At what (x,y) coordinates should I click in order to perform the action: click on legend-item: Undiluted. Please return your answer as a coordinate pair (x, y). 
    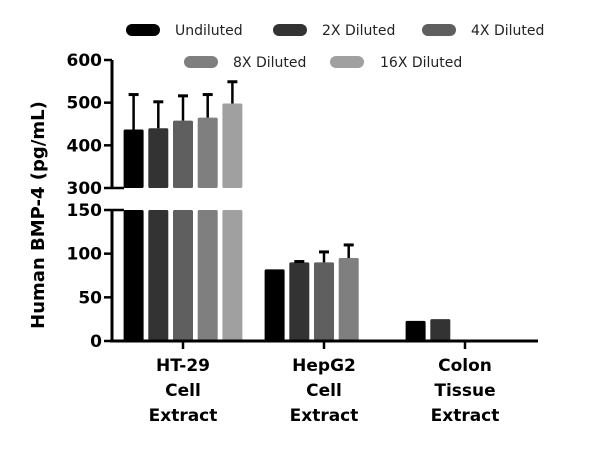
    Looking at the image, I should click on (184, 31).